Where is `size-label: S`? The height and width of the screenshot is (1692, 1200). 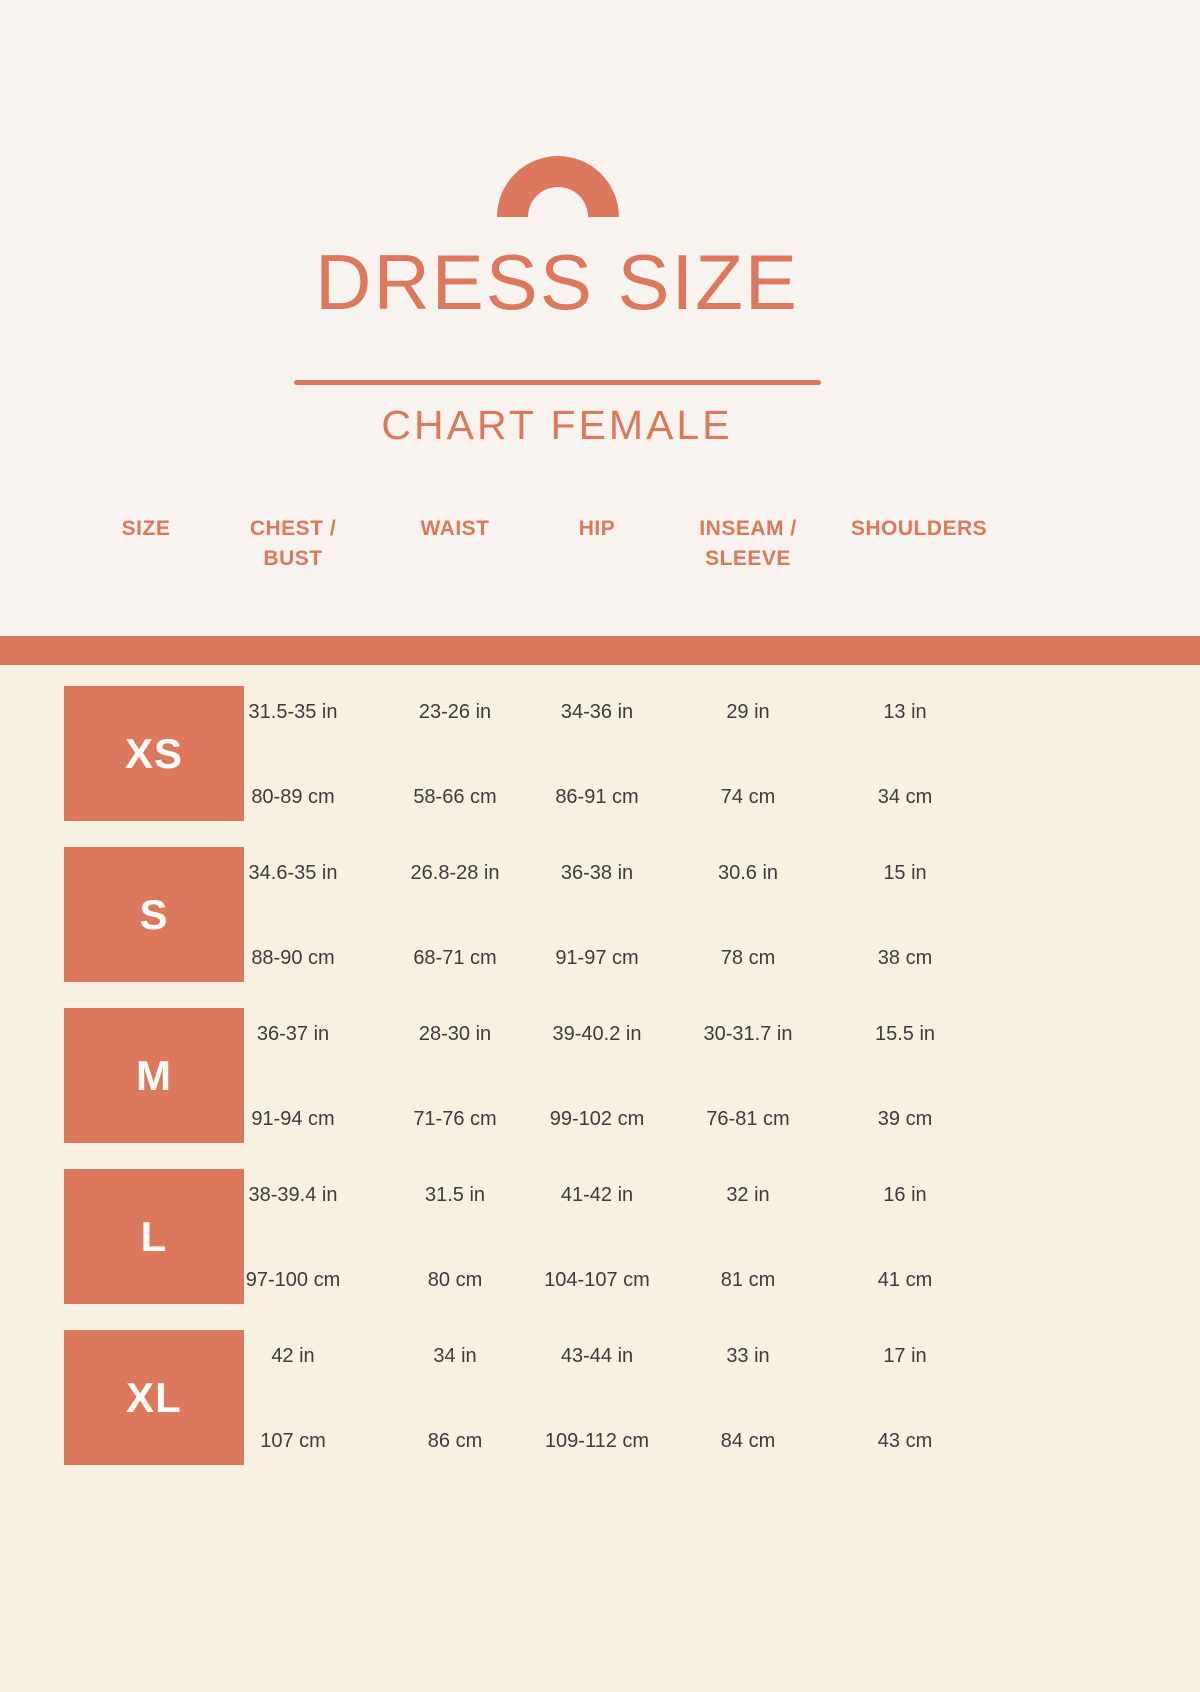 size-label: S is located at coordinates (154, 914).